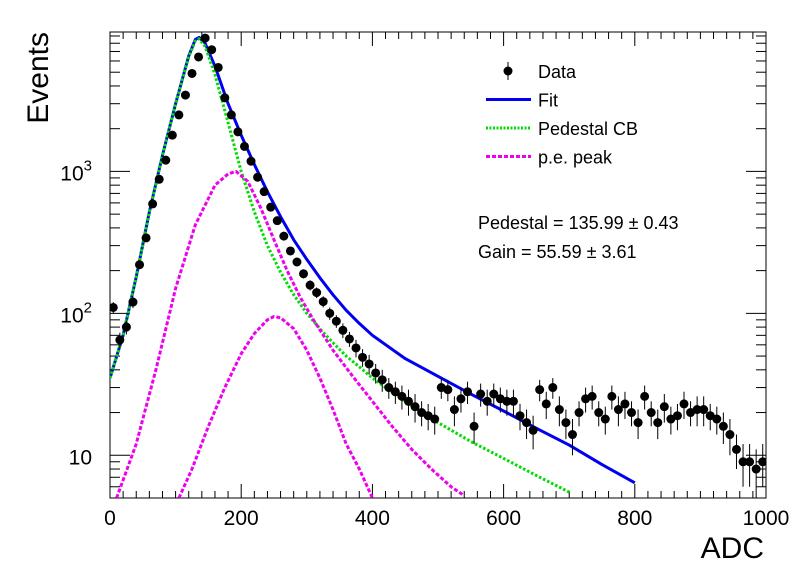 This screenshot has width=796, height=572. What do you see at coordinates (275, 406) in the screenshot?
I see `curve-p-e-peak` at bounding box center [275, 406].